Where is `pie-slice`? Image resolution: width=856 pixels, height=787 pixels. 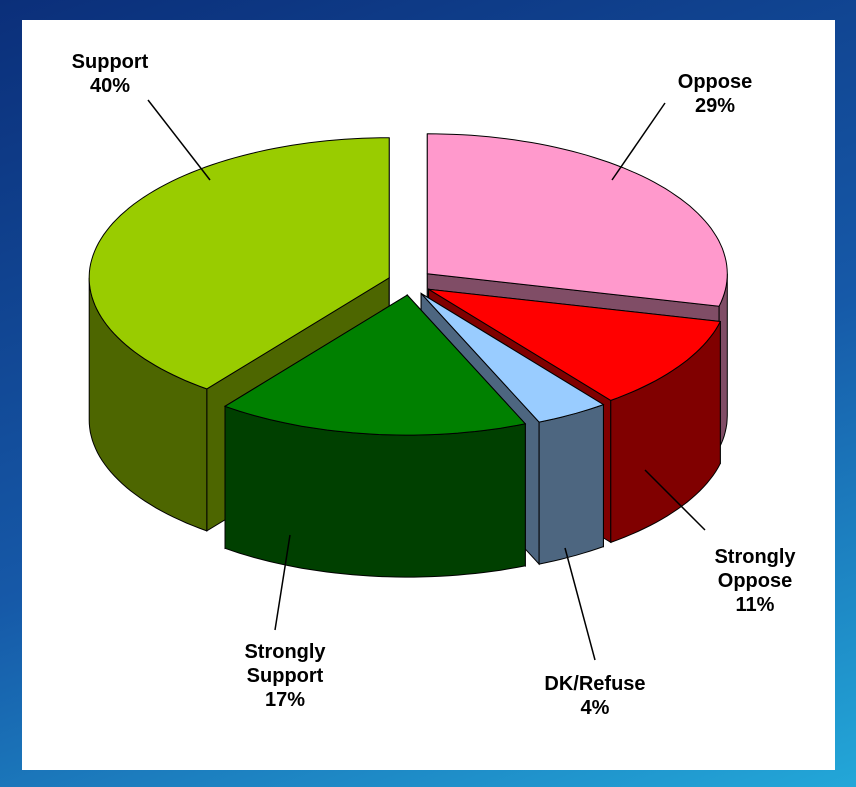
pie-slice is located at coordinates (375, 435).